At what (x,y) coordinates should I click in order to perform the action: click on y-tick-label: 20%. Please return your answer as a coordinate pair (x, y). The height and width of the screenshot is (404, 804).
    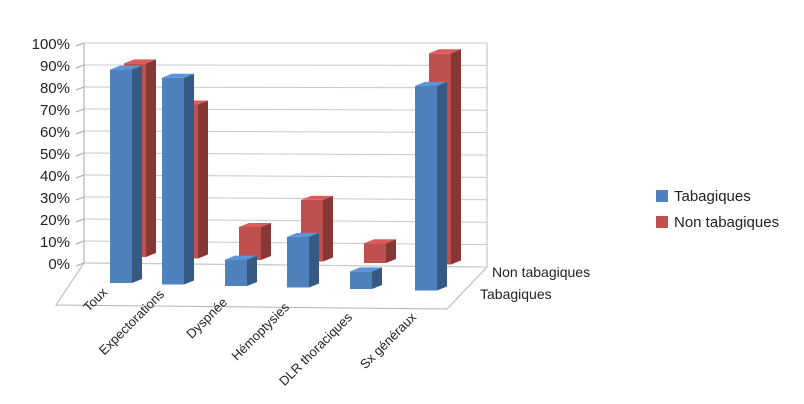
    Looking at the image, I should click on (55, 220).